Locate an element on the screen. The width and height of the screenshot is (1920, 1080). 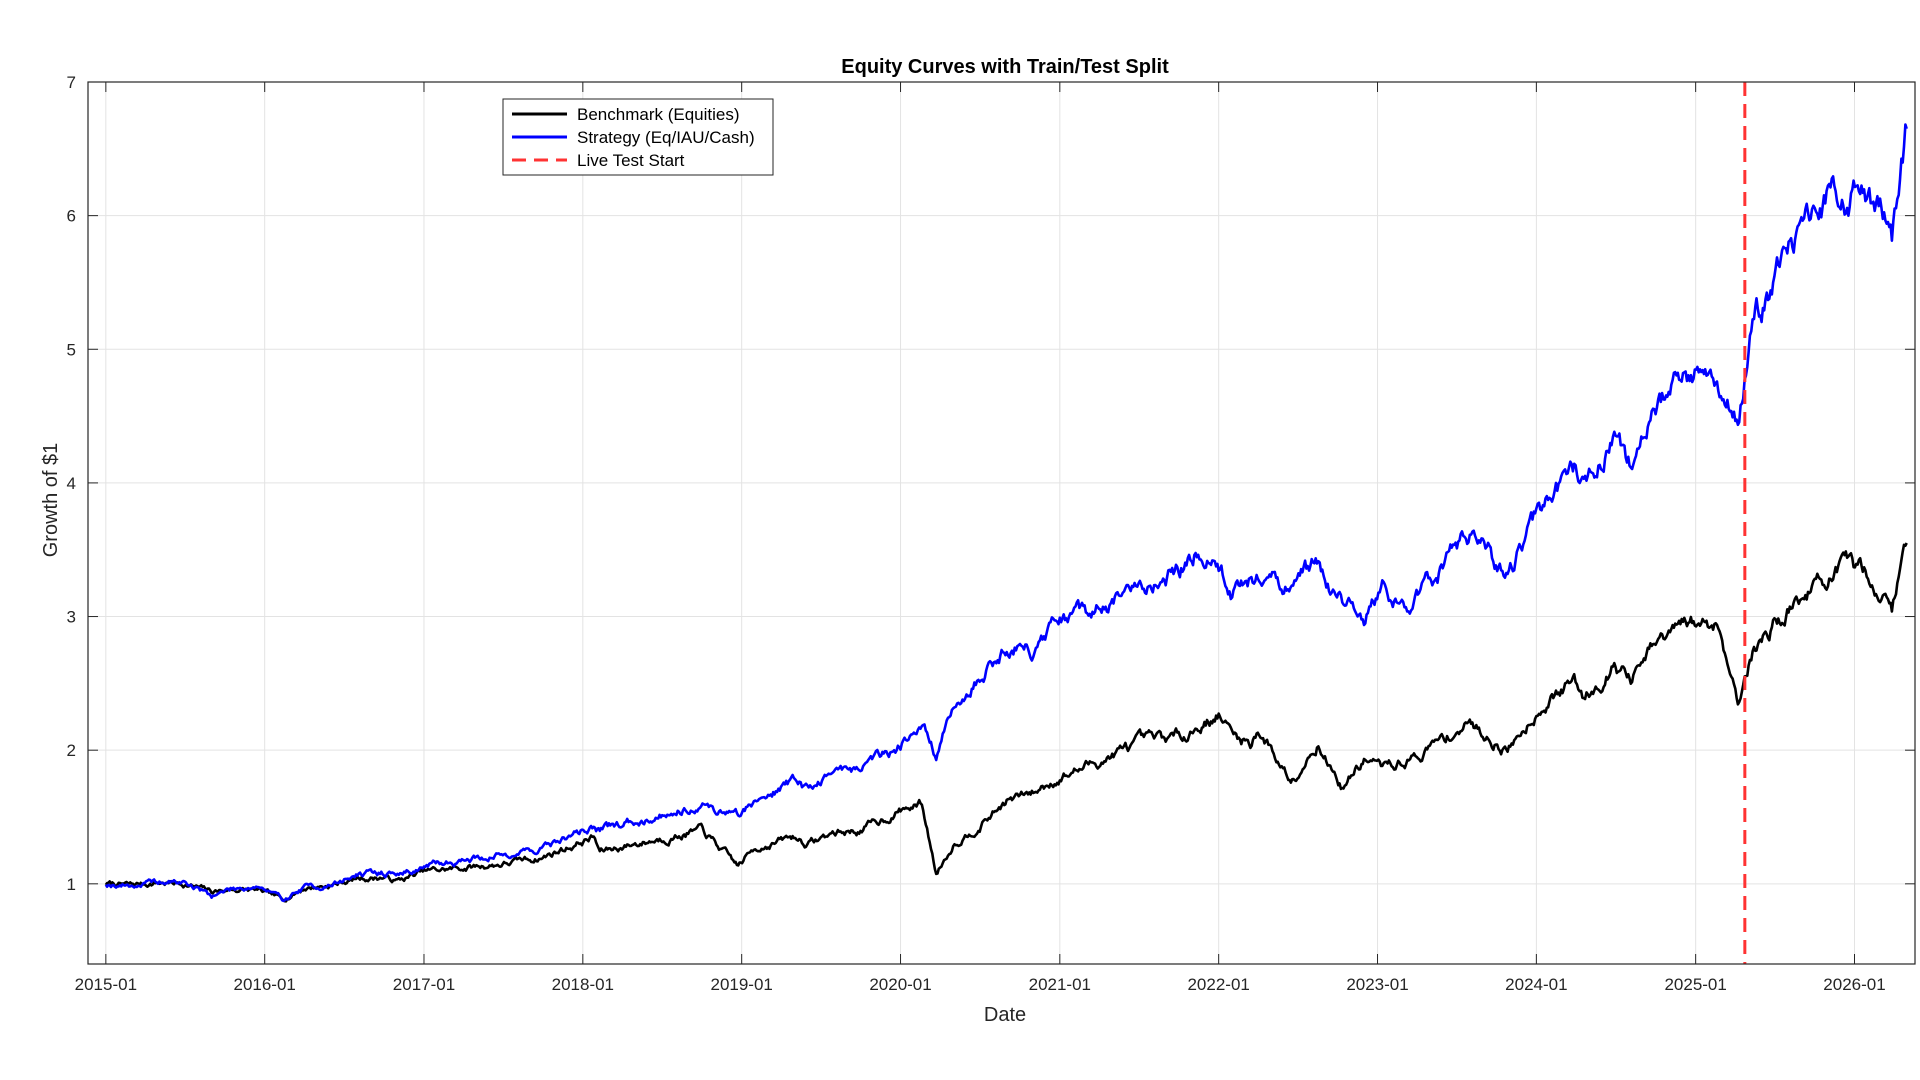
y-tick-label: 3 is located at coordinates (71, 617).